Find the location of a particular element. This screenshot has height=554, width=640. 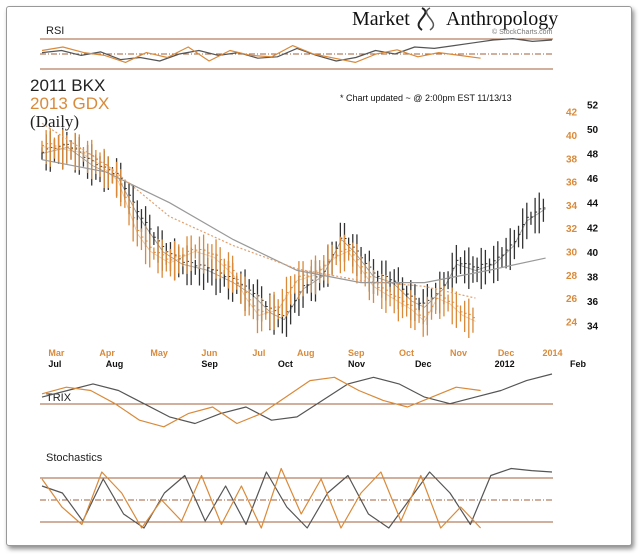

stochastics-label: Stochastics is located at coordinates (74, 458).